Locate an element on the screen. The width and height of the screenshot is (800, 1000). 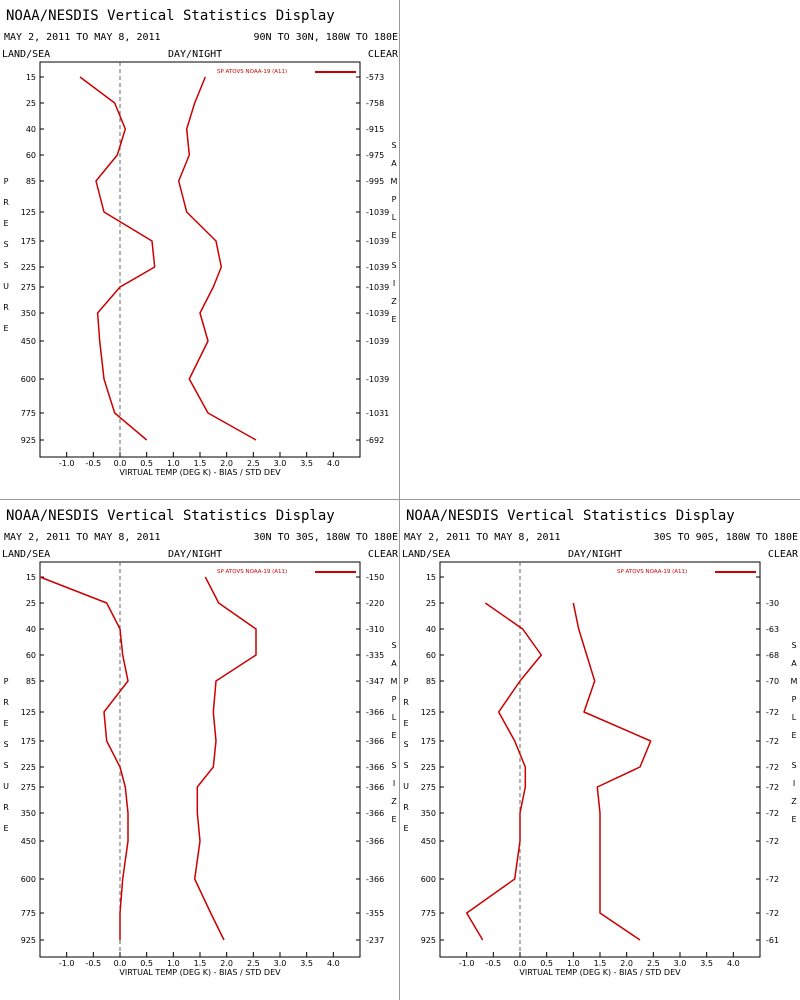
sample-size-letter: Z is located at coordinates (794, 801).